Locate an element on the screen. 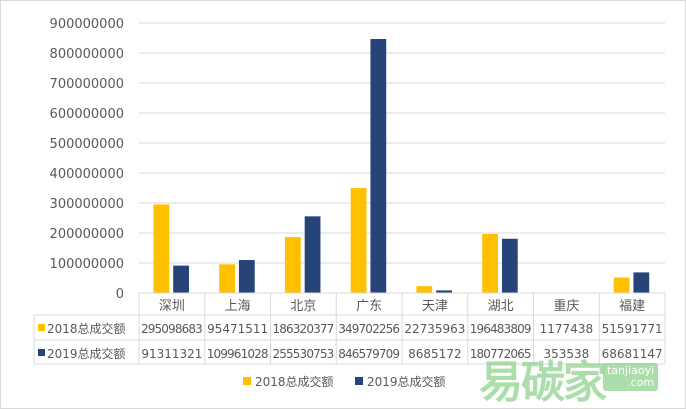 This screenshot has height=409, width=686. y-tick-label: 100000000 is located at coordinates (87, 264).